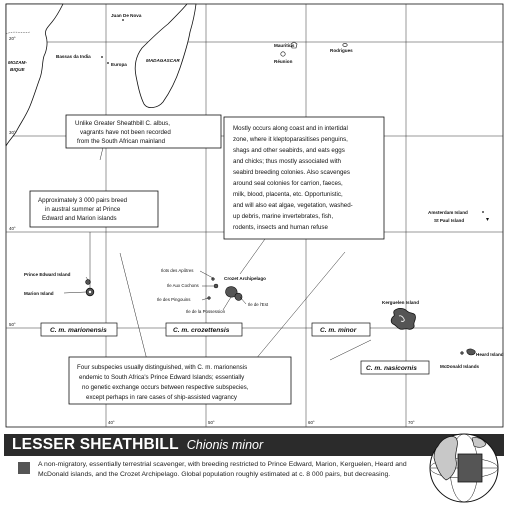 Image resolution: width=508 pixels, height=508 pixels. What do you see at coordinates (490, 354) in the screenshot?
I see `heard-label: Heard Island` at bounding box center [490, 354].